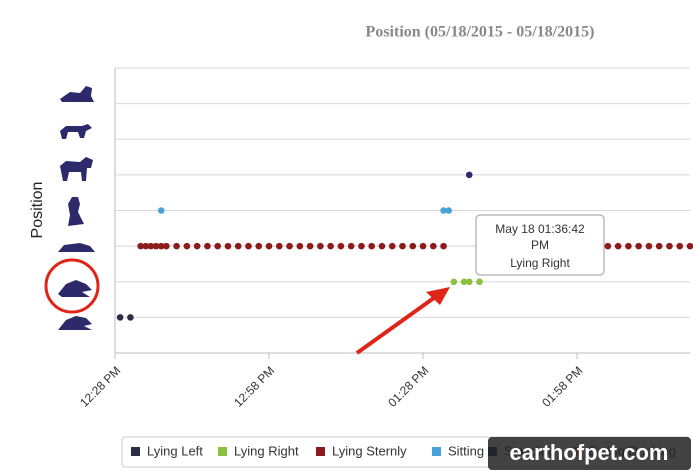 The image size is (693, 475). Describe the element at coordinates (408, 386) in the screenshot. I see `x-tick-label: 01:28 PM` at that location.